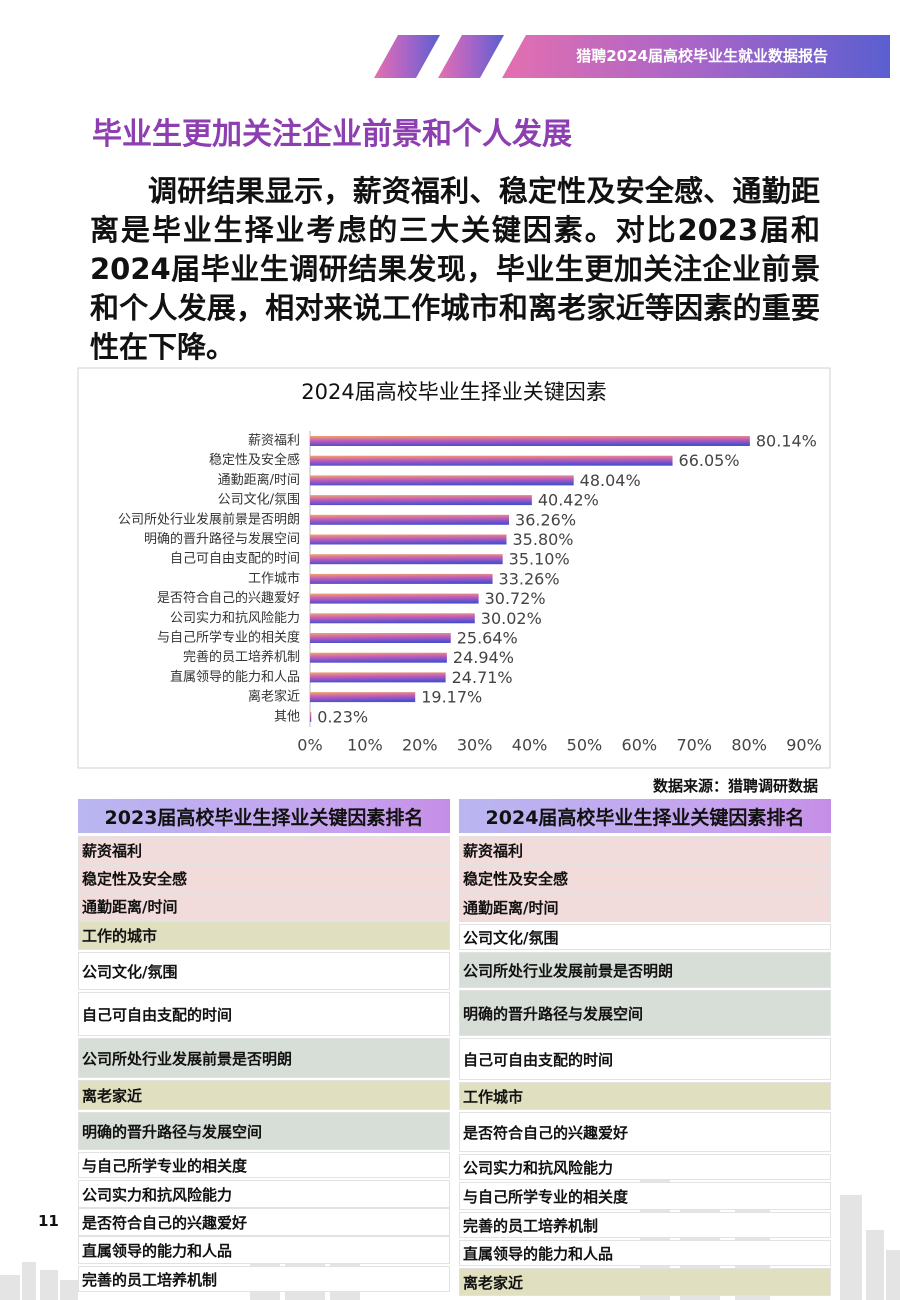 The width and height of the screenshot is (900, 1300). What do you see at coordinates (539, 559) in the screenshot?
I see `value-label: 35.10%` at bounding box center [539, 559].